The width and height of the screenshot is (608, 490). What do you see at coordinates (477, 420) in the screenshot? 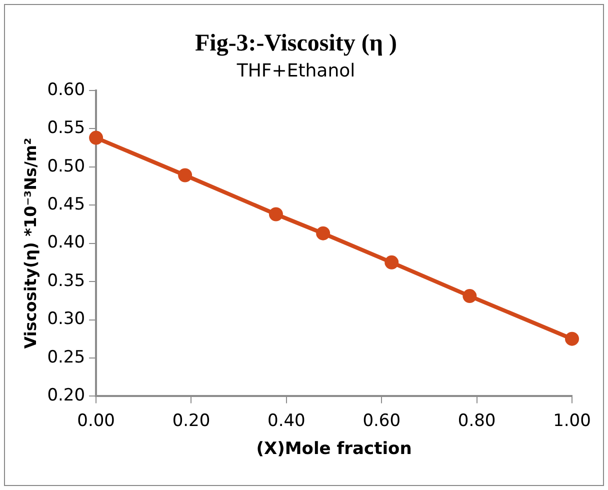
I see `x-tick-label: 0.80` at bounding box center [477, 420].